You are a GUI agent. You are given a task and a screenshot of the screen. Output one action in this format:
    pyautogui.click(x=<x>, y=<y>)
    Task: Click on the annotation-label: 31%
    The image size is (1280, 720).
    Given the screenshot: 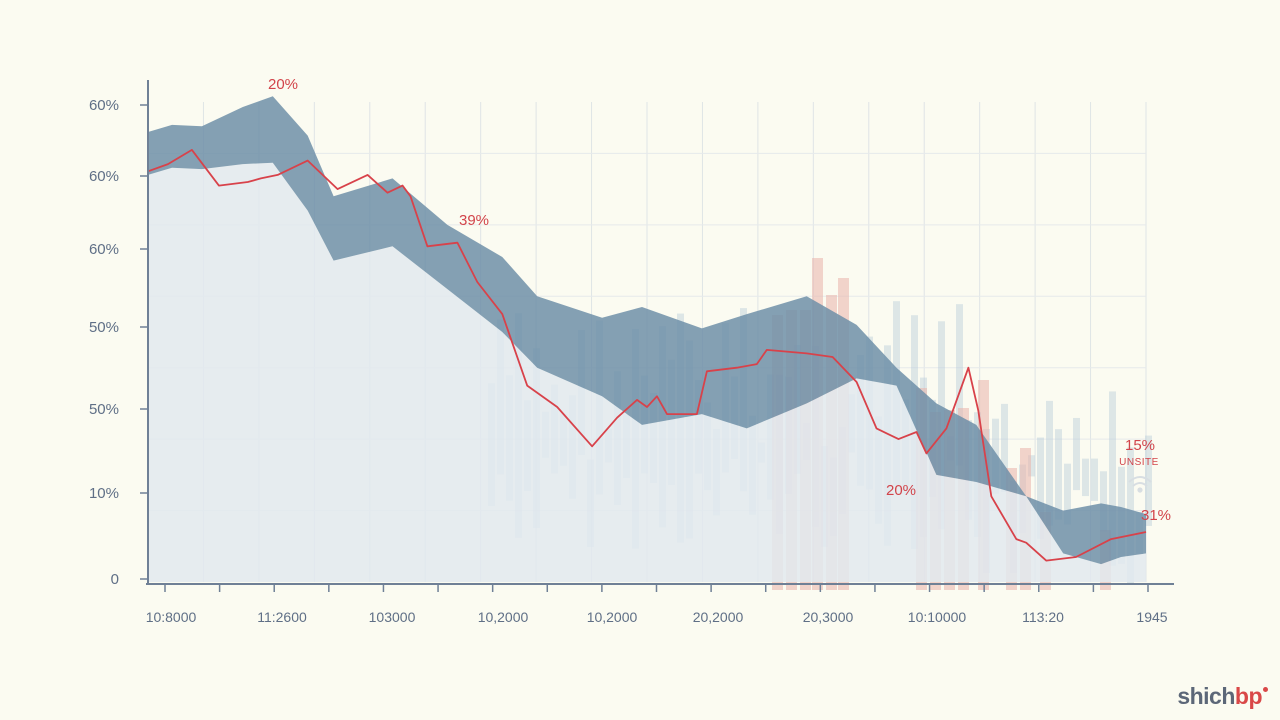 What is the action you would take?
    pyautogui.click(x=1156, y=515)
    